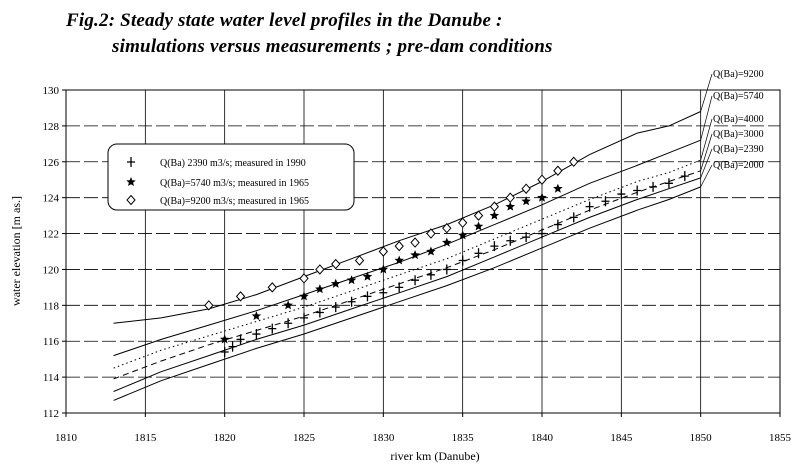  Describe the element at coordinates (51, 91) in the screenshot. I see `y-tick-label: 130` at that location.